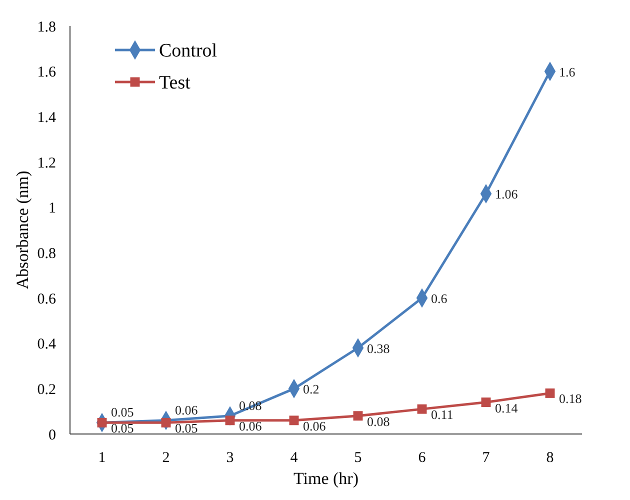 This screenshot has height=500, width=630. What do you see at coordinates (358, 458) in the screenshot?
I see `x-tick-label: 5` at bounding box center [358, 458].